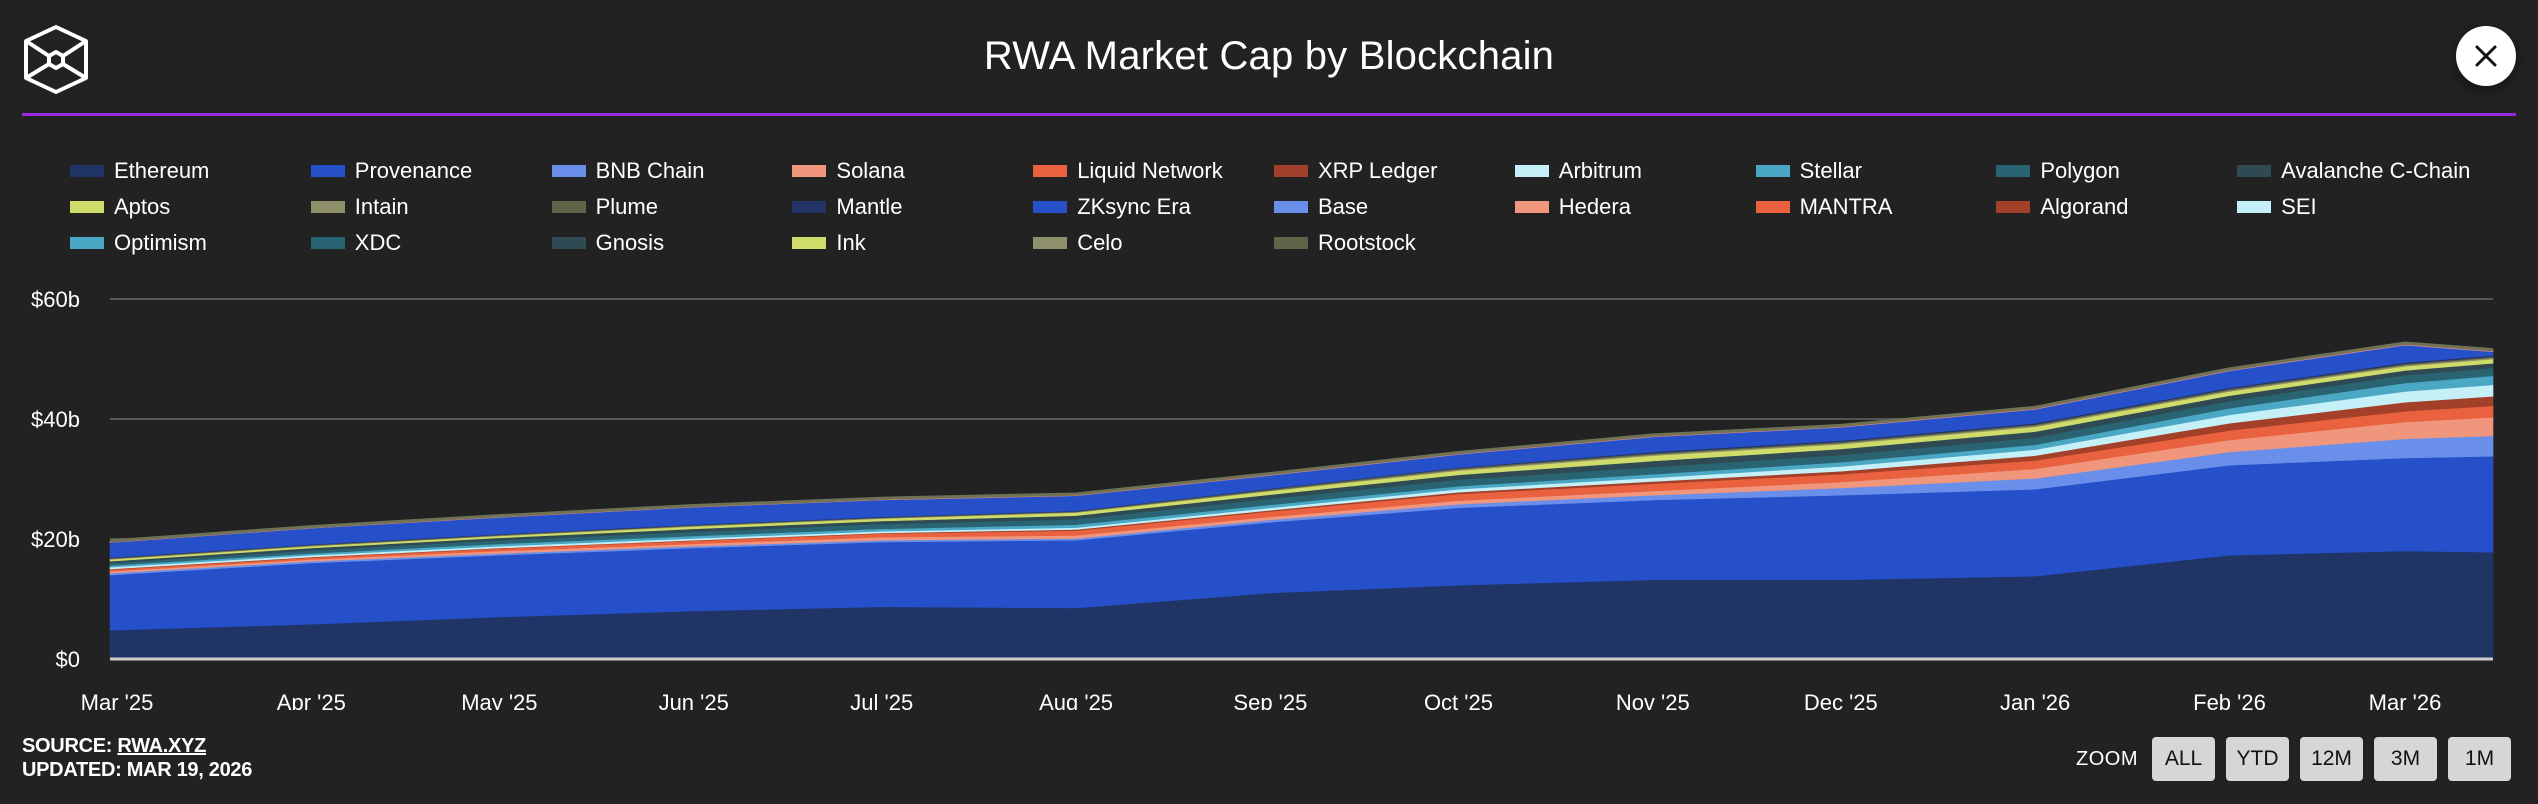  I want to click on header-divider, so click(1269, 114).